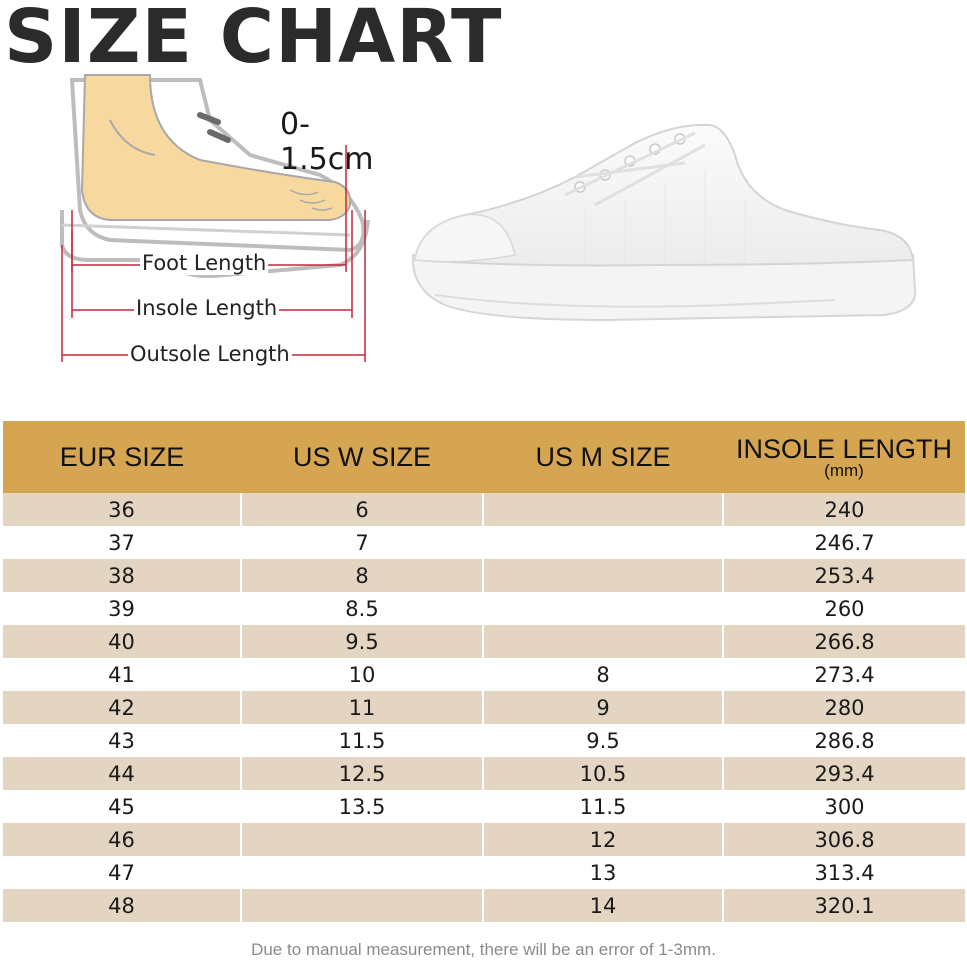 This screenshot has height=964, width=967. What do you see at coordinates (844, 872) in the screenshot?
I see `cell-insole: 313.4` at bounding box center [844, 872].